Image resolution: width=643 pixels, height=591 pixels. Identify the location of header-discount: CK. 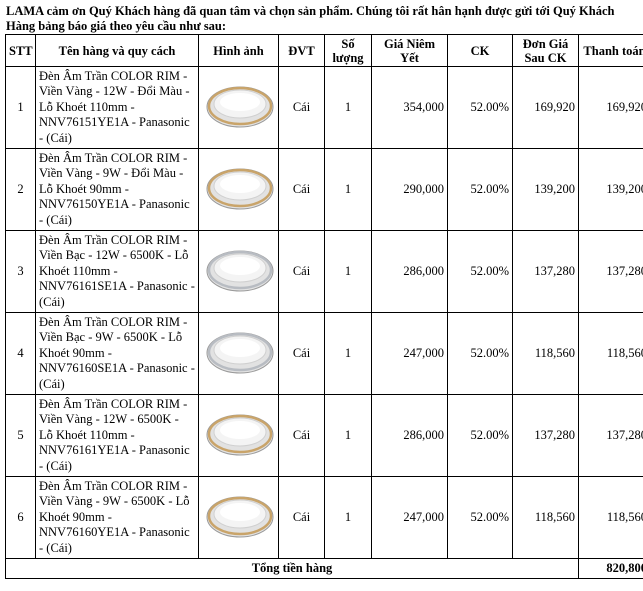
(480, 50).